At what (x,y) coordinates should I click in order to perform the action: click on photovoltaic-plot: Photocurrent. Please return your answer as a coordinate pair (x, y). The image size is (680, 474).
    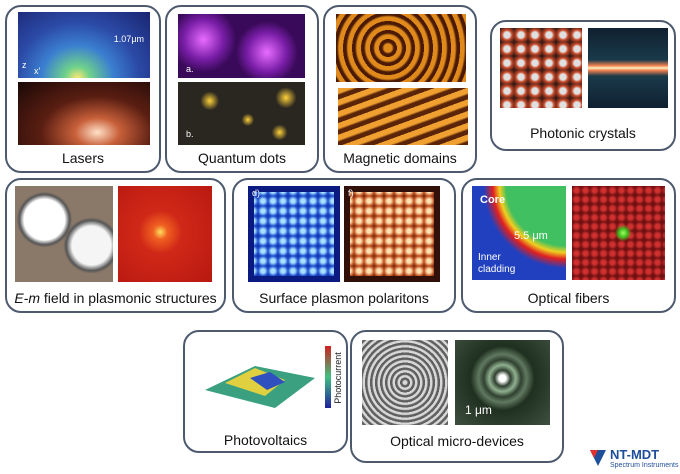
    Looking at the image, I should click on (274, 377).